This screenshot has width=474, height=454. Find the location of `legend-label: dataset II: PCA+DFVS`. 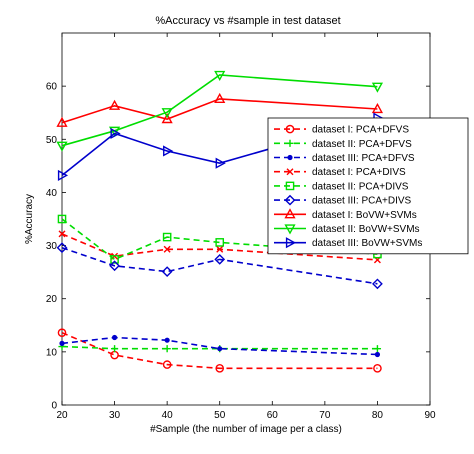

legend-label: dataset II: PCA+DFVS is located at coordinates (362, 144).